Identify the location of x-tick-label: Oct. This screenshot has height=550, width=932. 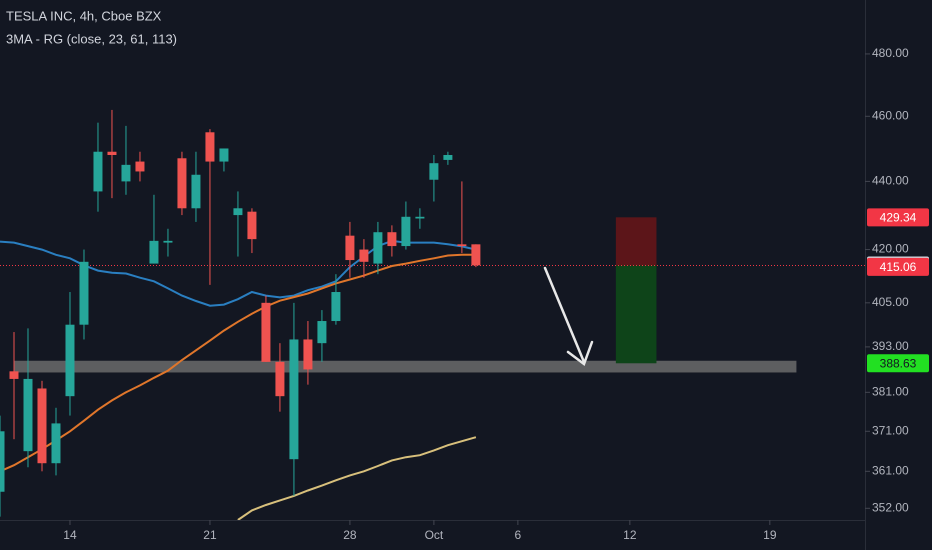
(434, 535).